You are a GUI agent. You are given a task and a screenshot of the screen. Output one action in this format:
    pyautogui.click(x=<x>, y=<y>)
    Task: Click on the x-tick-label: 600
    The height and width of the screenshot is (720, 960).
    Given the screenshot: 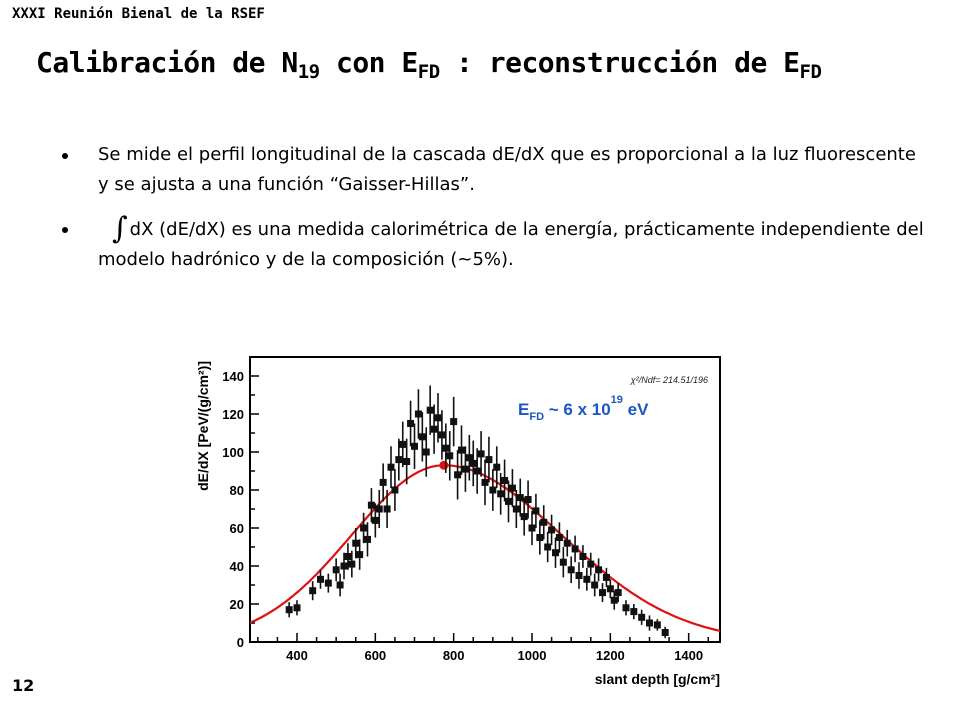 What is the action you would take?
    pyautogui.click(x=375, y=655)
    